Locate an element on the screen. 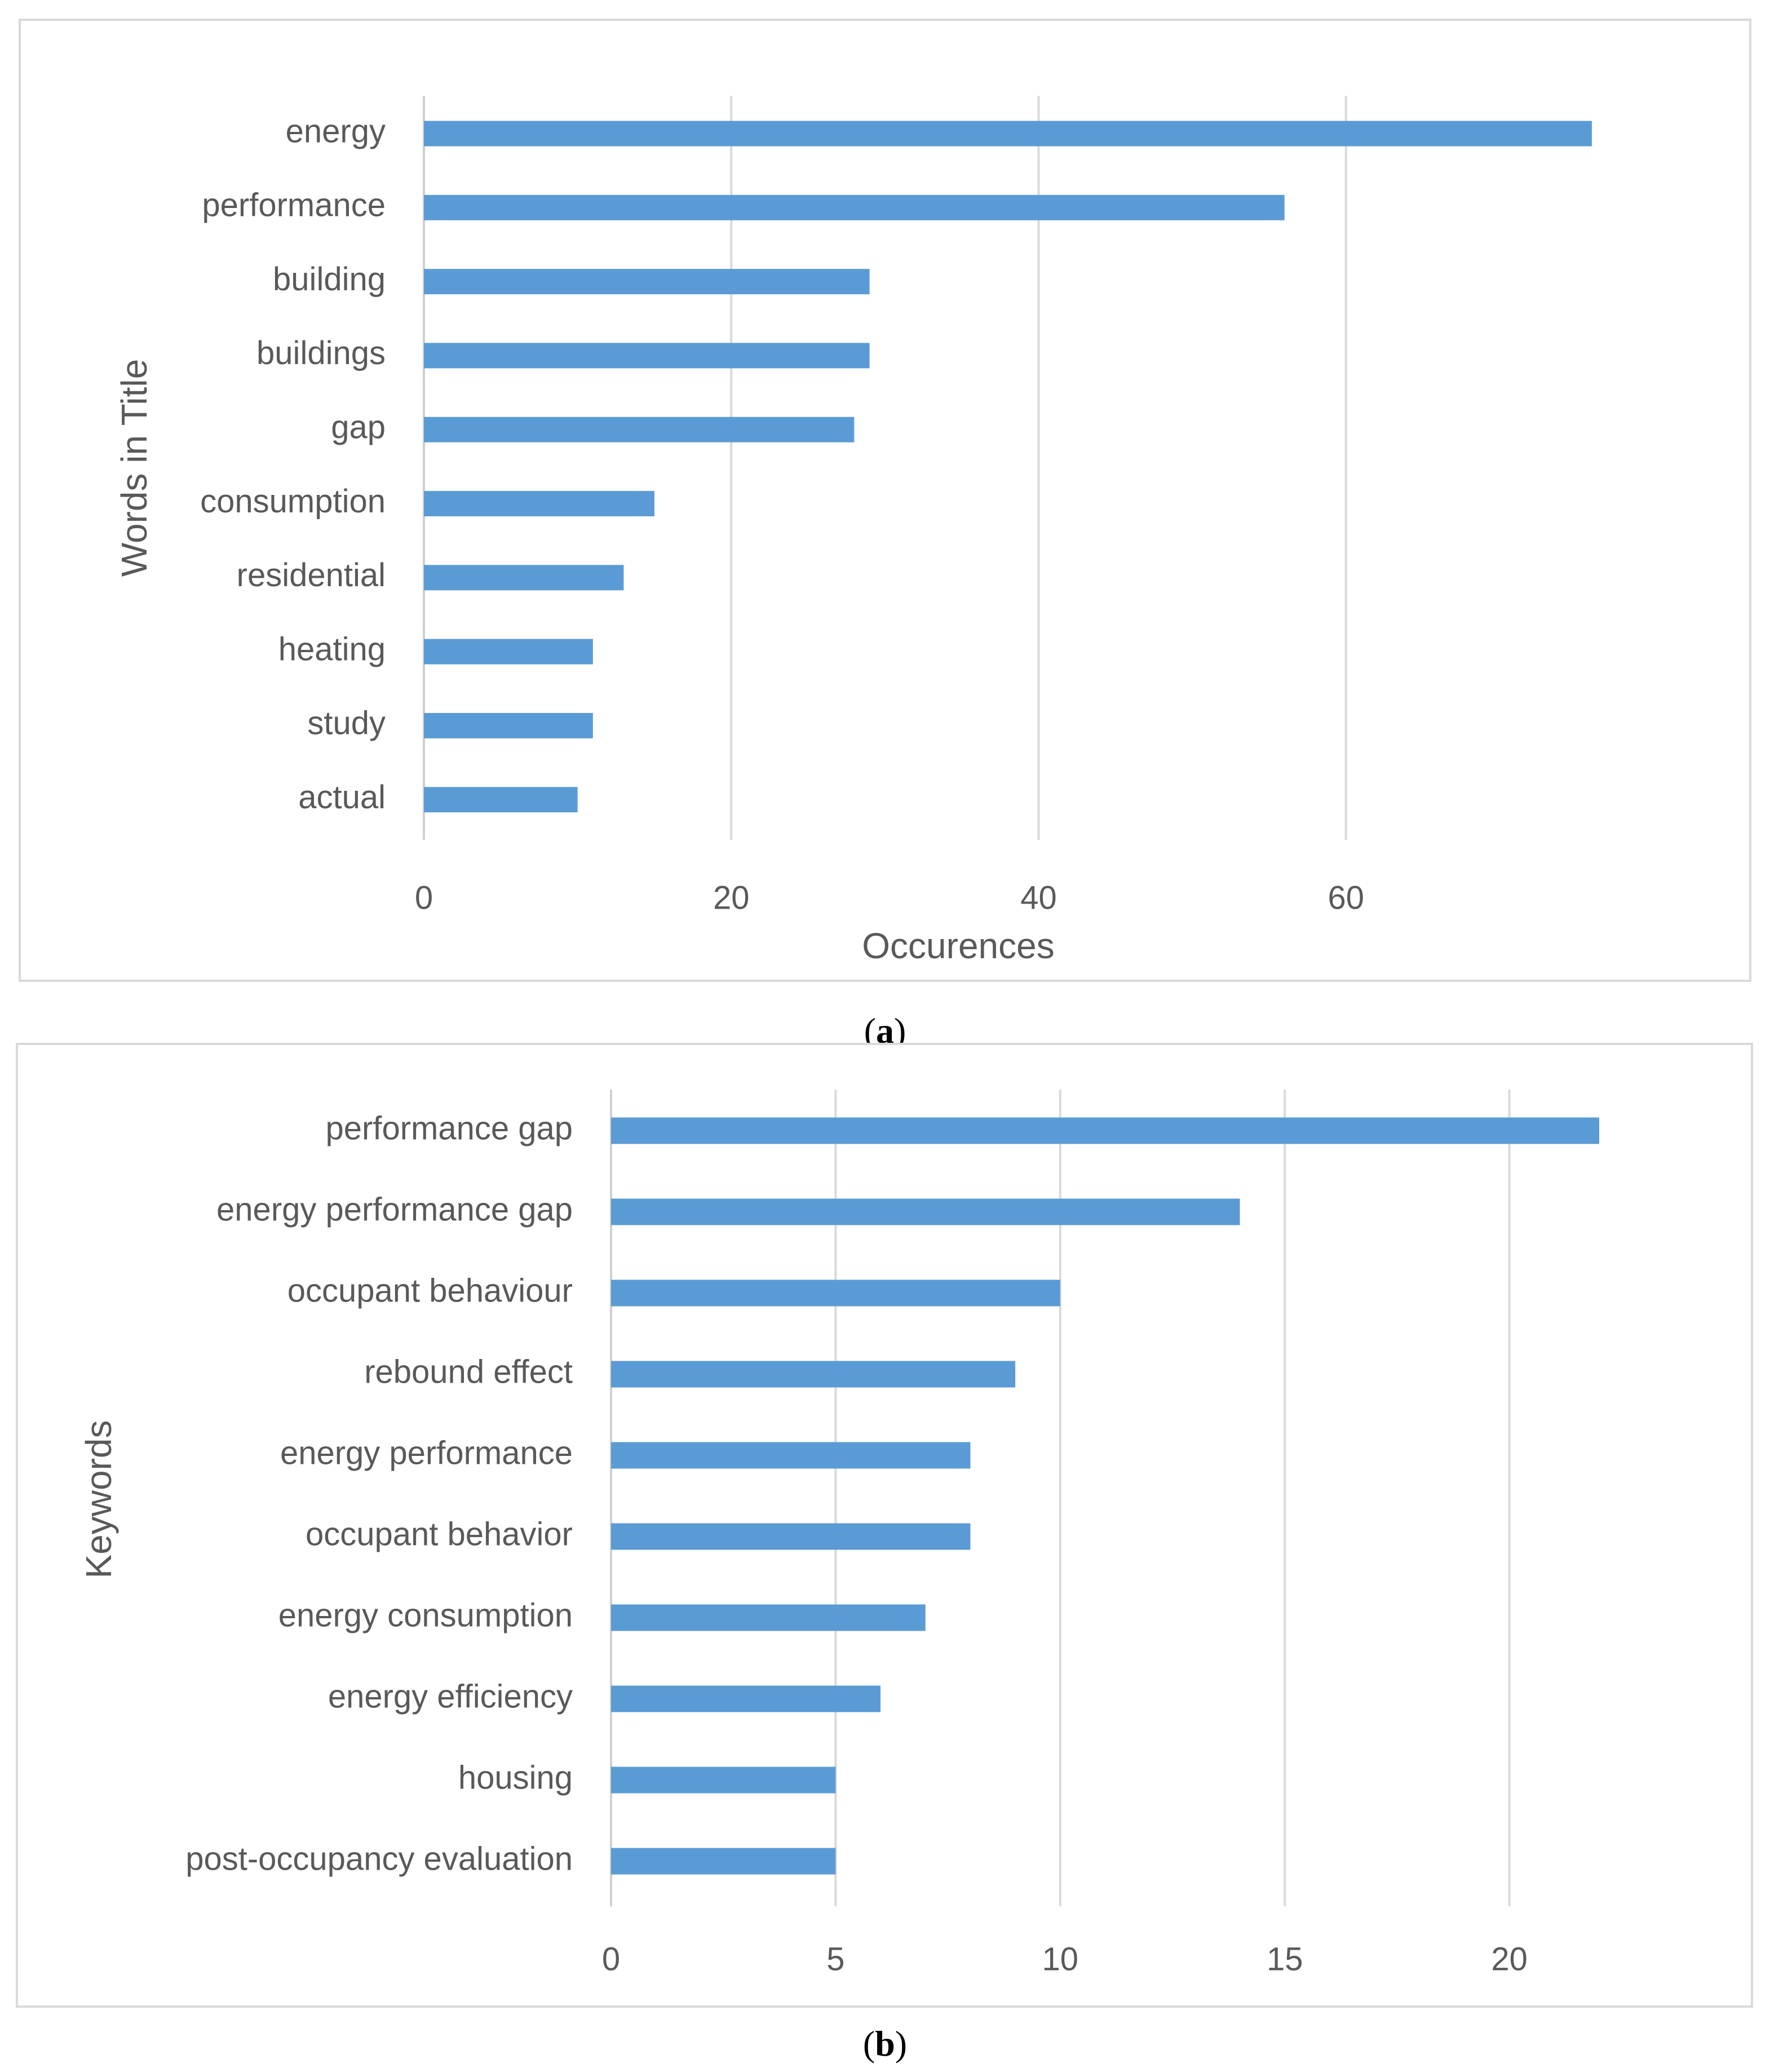 The height and width of the screenshot is (2072, 1770). x-axis-title-a: Occurences is located at coordinates (958, 946).